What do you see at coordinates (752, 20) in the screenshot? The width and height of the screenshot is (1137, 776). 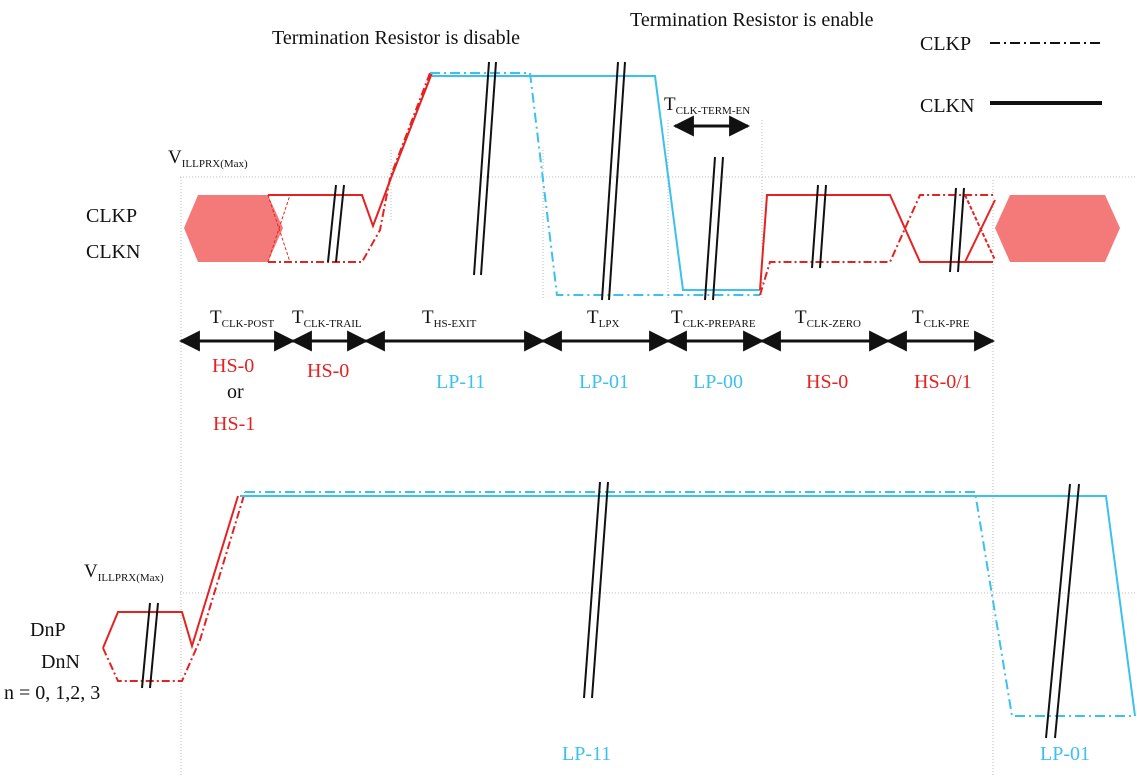 I see `termination-enable-note: Termination Resistor is enable` at bounding box center [752, 20].